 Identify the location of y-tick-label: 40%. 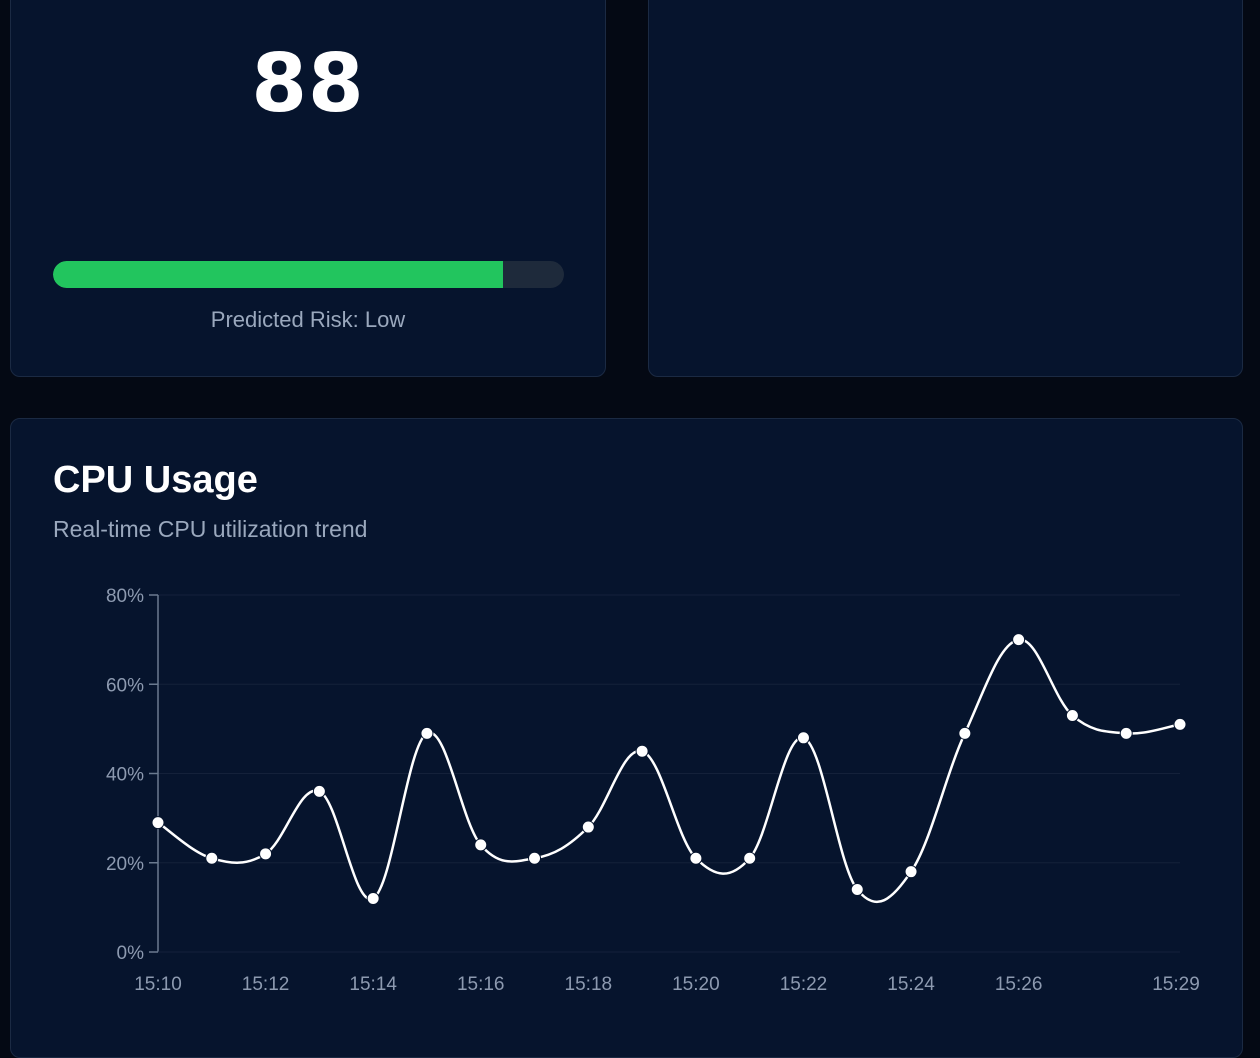
(125, 775).